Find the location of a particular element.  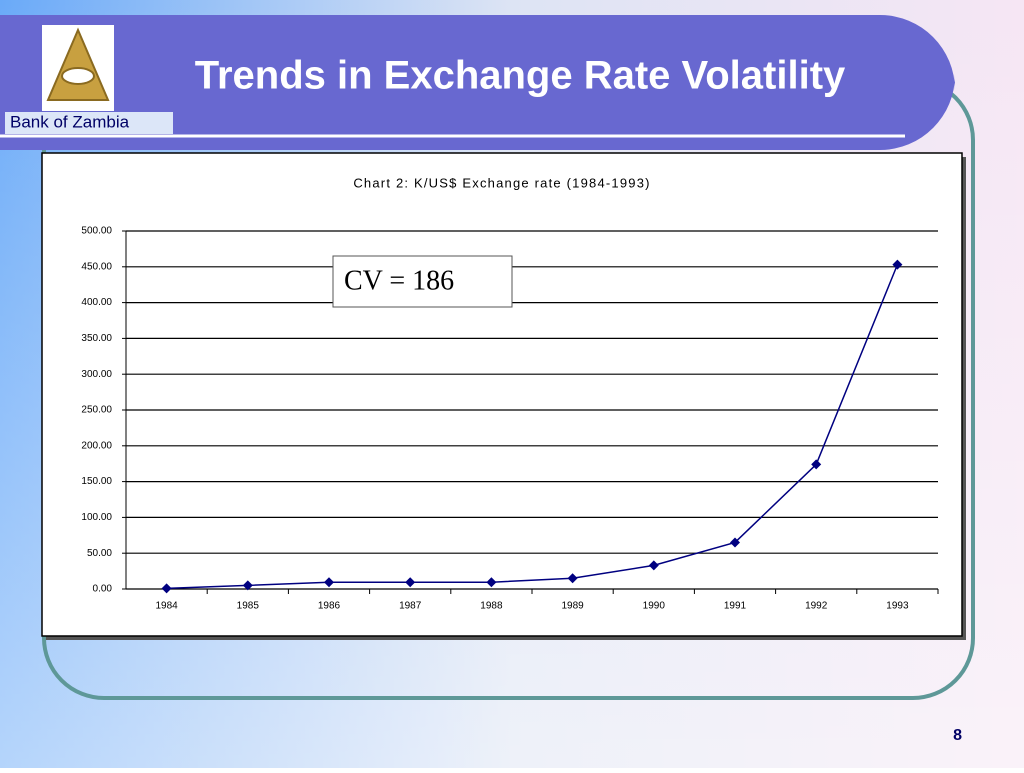

x-tick-label: 1989 is located at coordinates (572, 606).